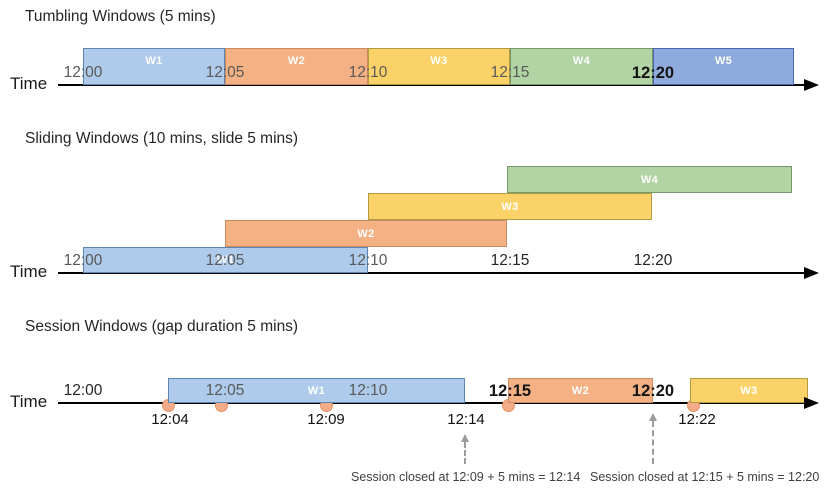 This screenshot has width=829, height=498. I want to click on time-axis-arrowhead-sliding, so click(811, 273).